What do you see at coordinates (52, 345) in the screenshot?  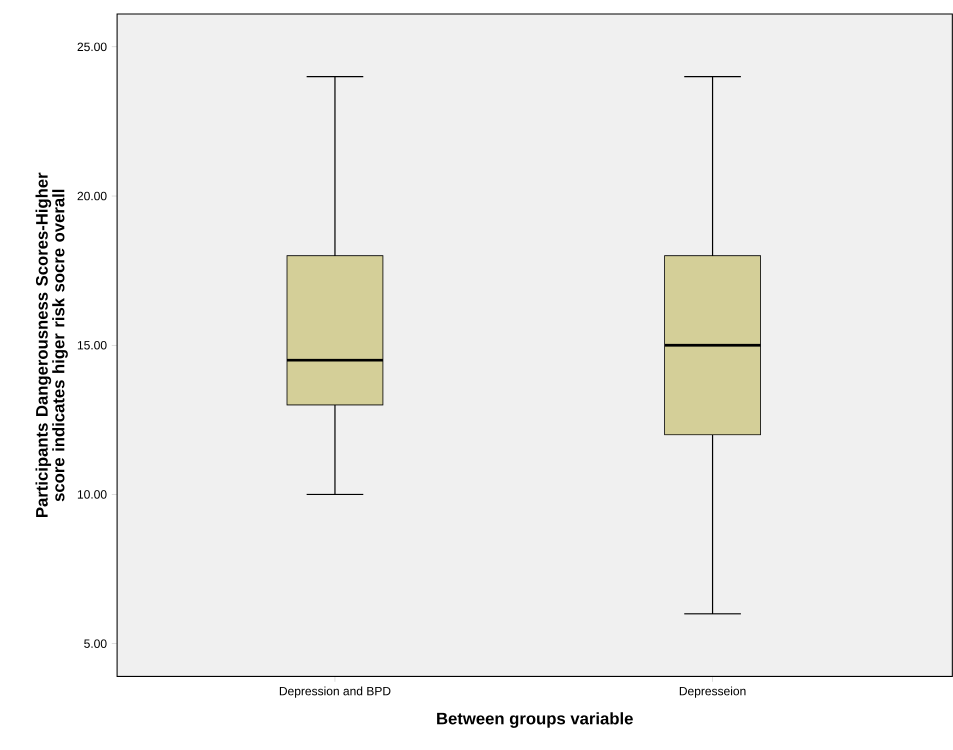 I see `y-axis-title: Participants Dangerousness Scores-Higher score indicates higer risk socre overall` at bounding box center [52, 345].